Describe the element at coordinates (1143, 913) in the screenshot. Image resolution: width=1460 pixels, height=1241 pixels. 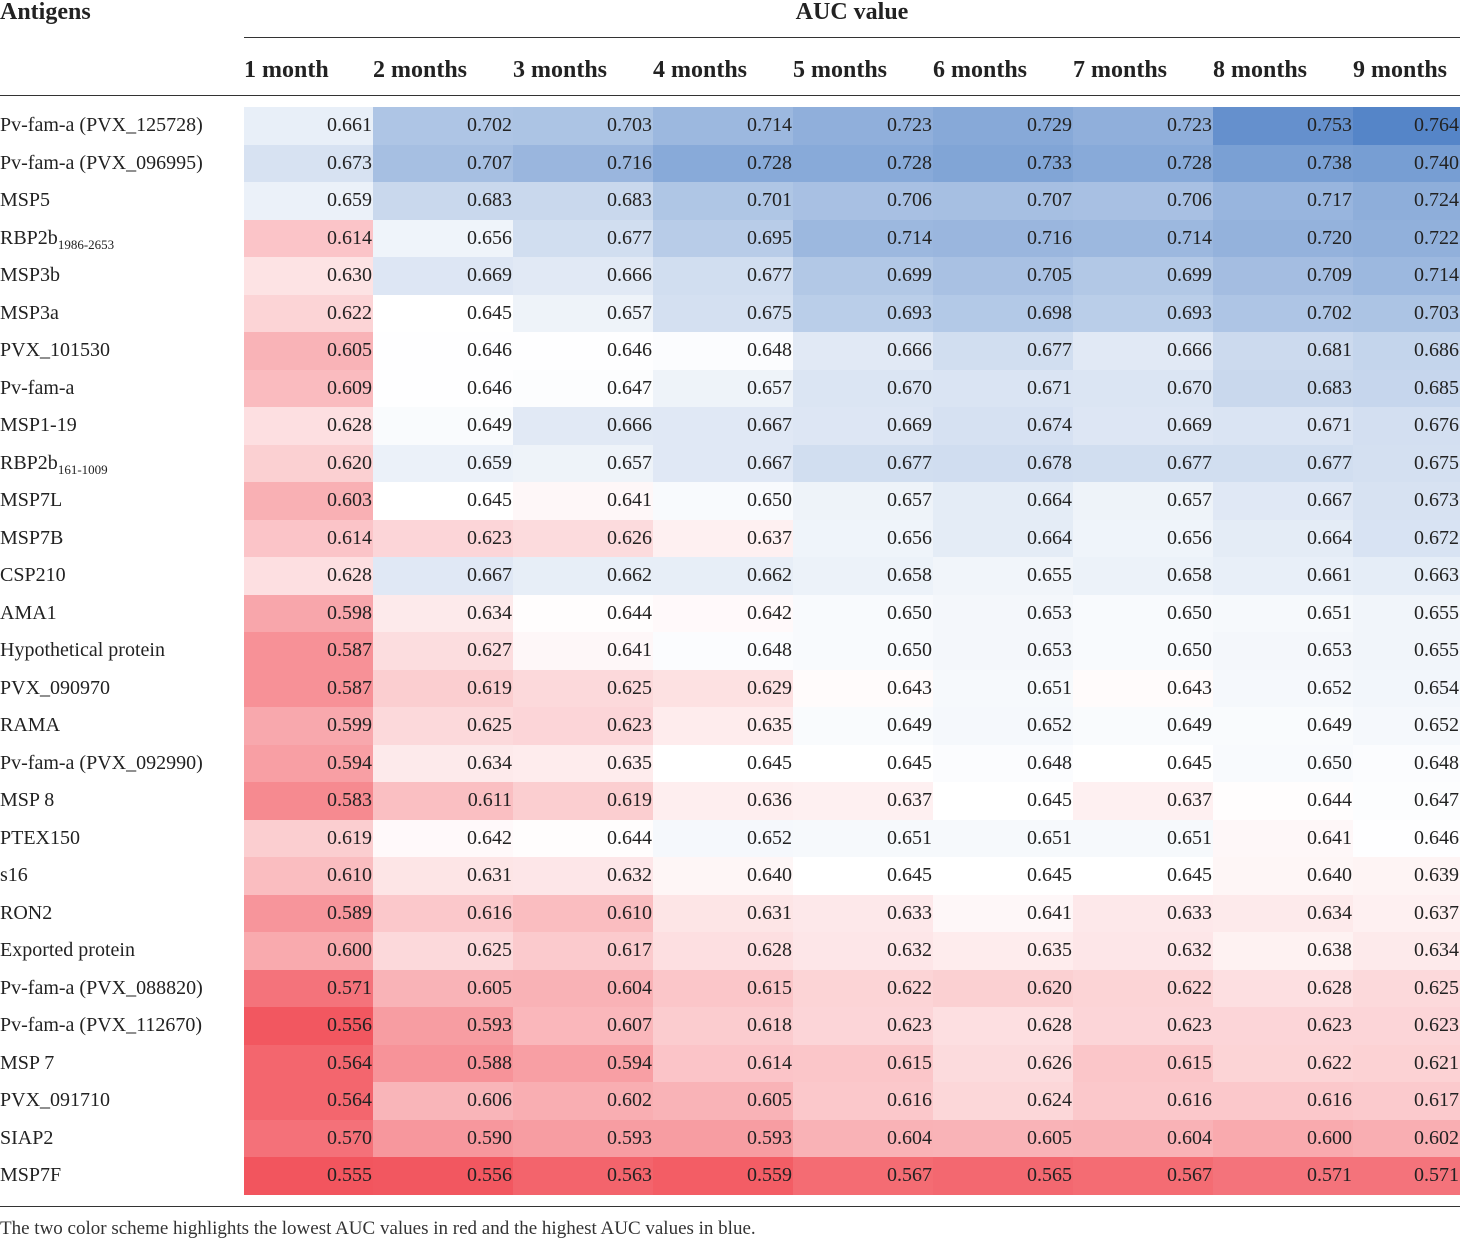
I see `auc-cell: 0.633` at that location.